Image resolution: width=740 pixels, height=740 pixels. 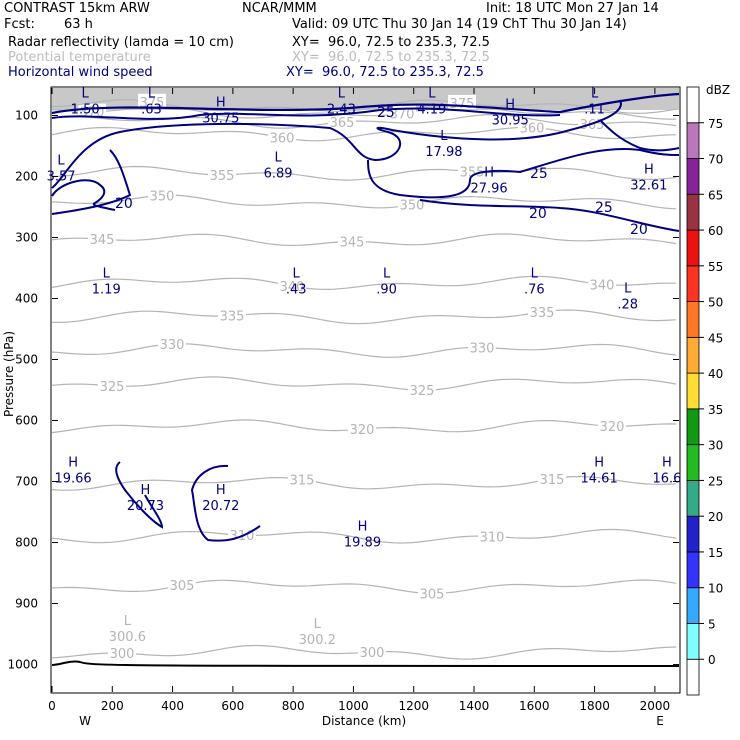 I want to click on y-tick-label: 100, so click(x=26, y=115).